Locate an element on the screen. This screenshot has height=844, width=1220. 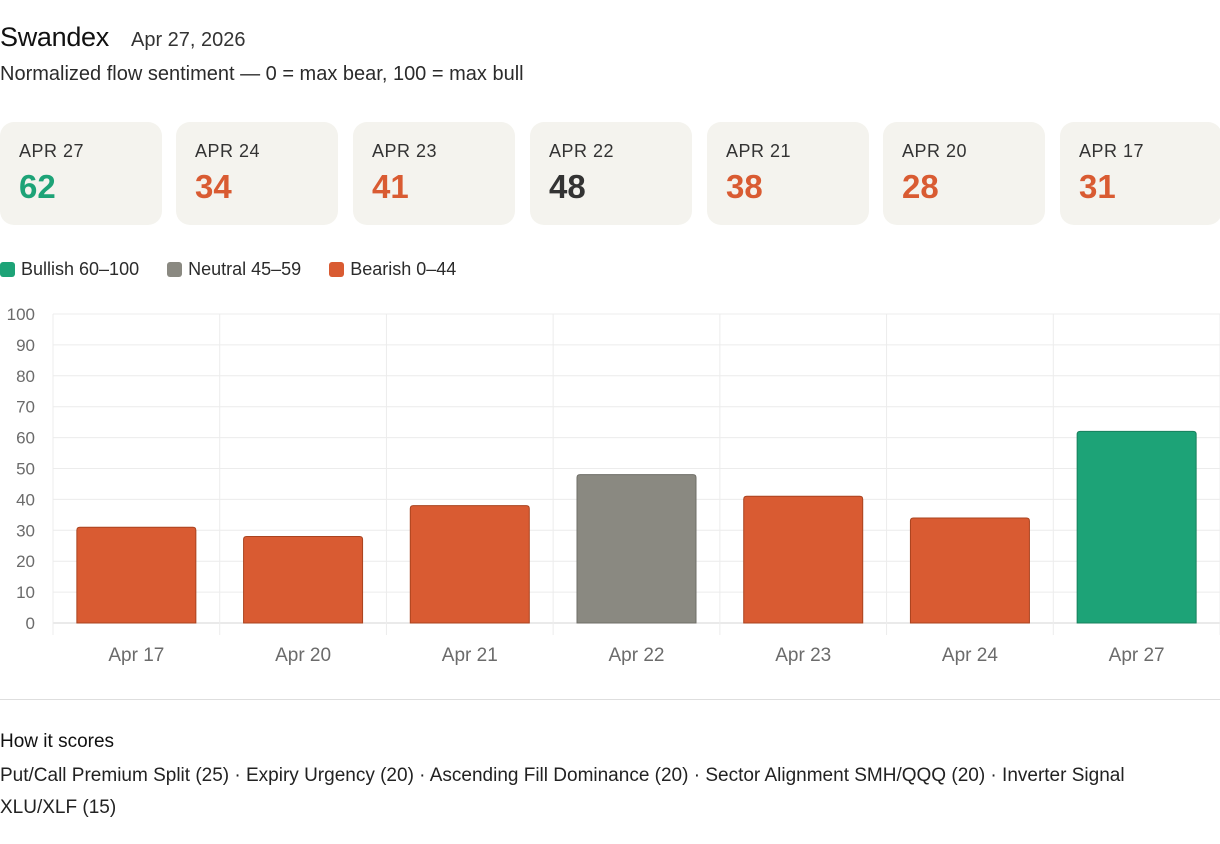
score-card-apr-22: APR 22 48 is located at coordinates (611, 173).